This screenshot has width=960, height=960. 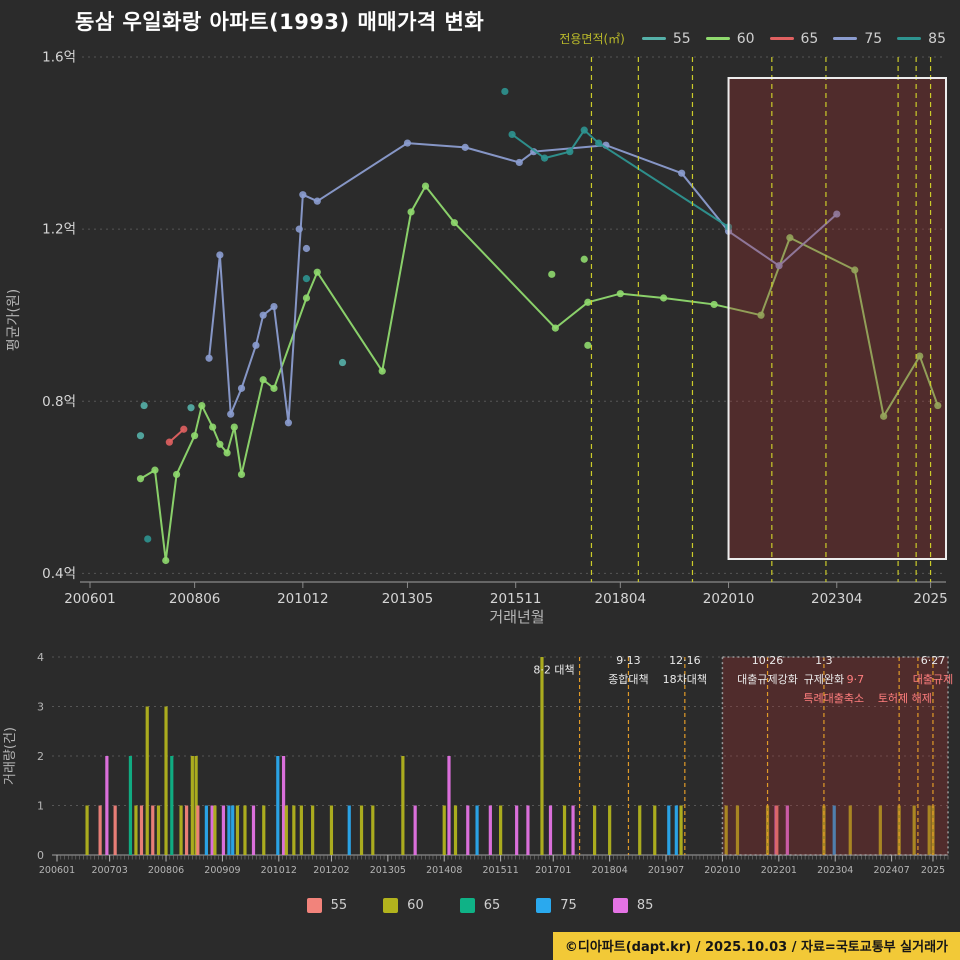 I want to click on y-tick-label: 0.4억, so click(x=59, y=574).